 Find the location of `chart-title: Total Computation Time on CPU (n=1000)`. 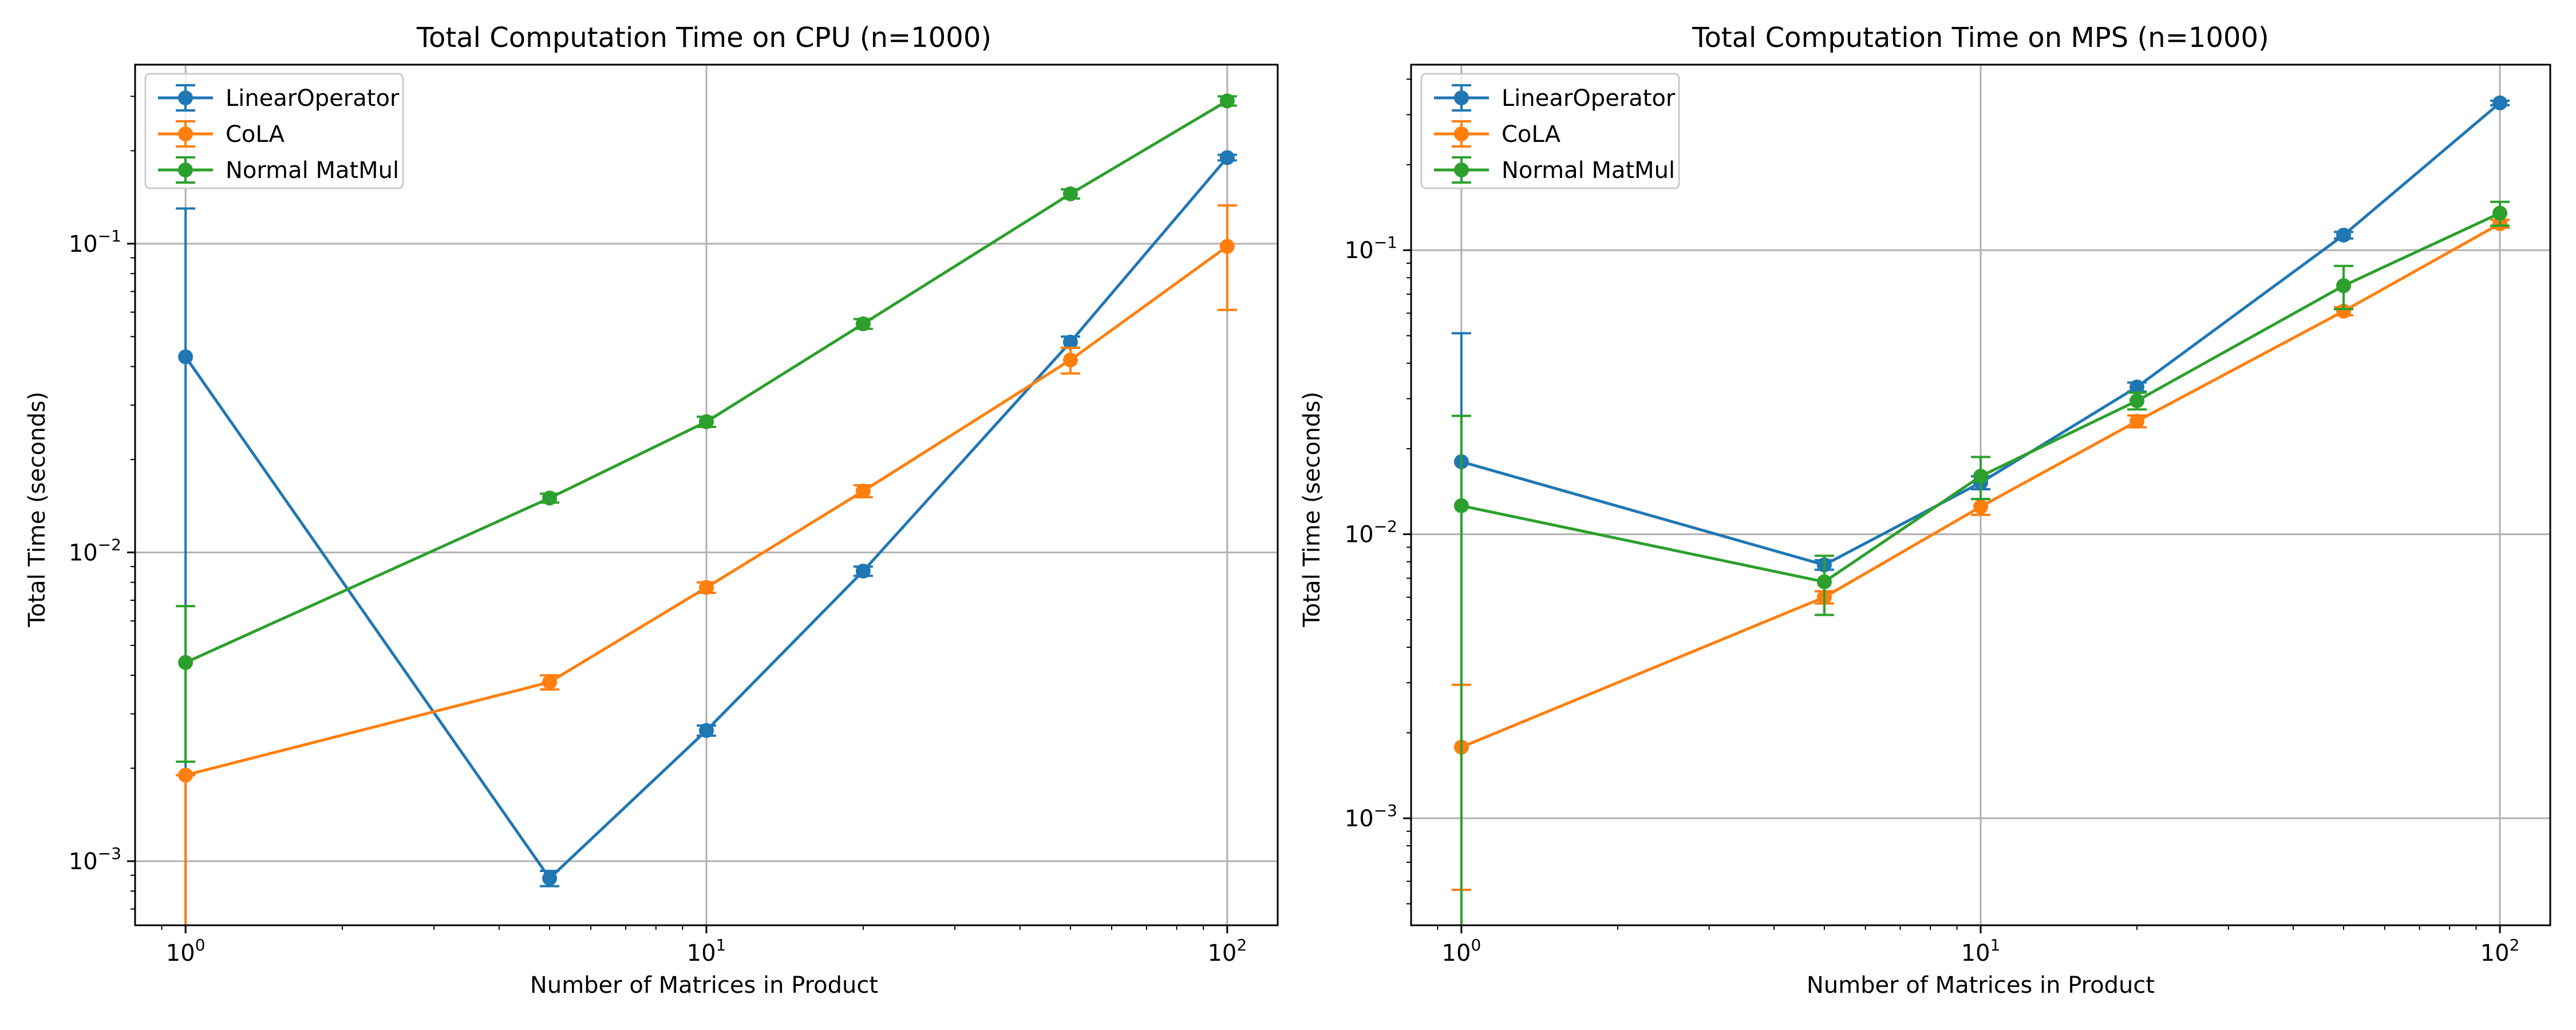

chart-title: Total Computation Time on CPU (n=1000) is located at coordinates (703, 38).